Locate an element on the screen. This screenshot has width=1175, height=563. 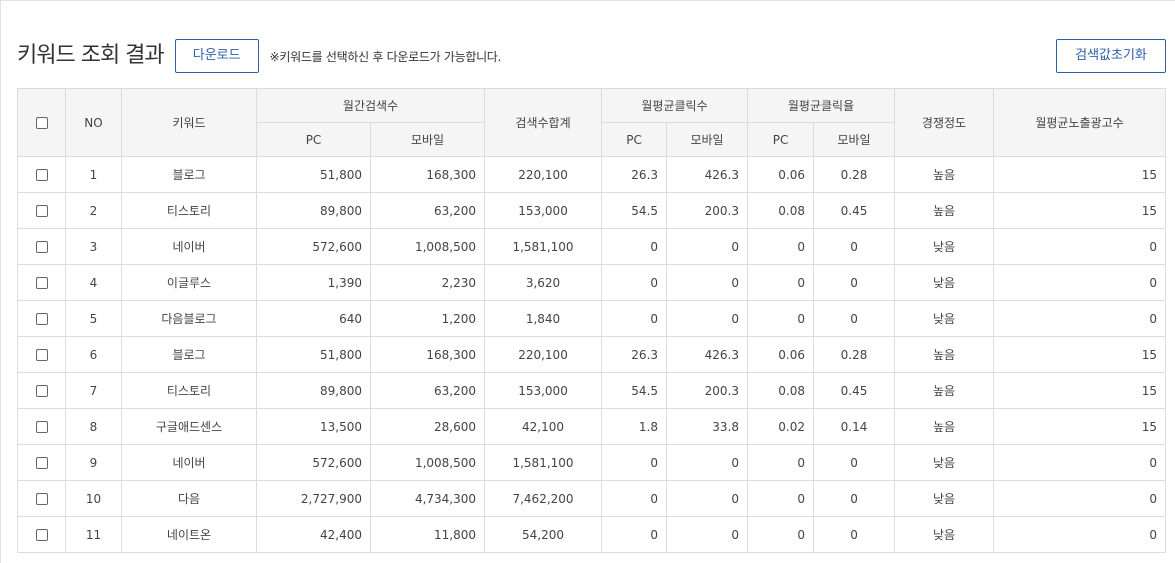
row-ctr-pc: 0.06 is located at coordinates (781, 174).